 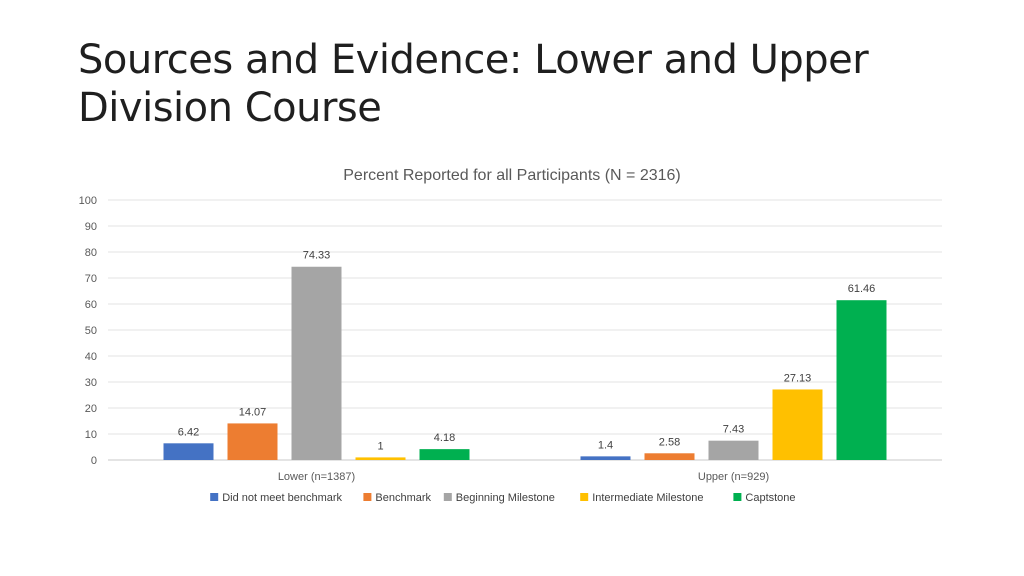 I want to click on x-category-label: Lower (n=1387), so click(x=316, y=477).